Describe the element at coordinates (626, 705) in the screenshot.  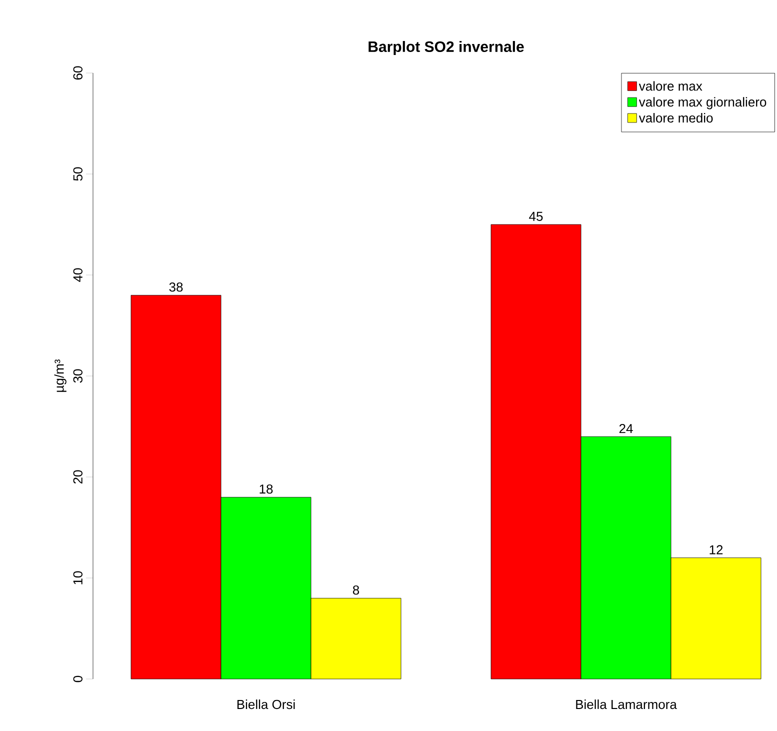
I see `x-tick-label: Biella Lamarmora` at that location.